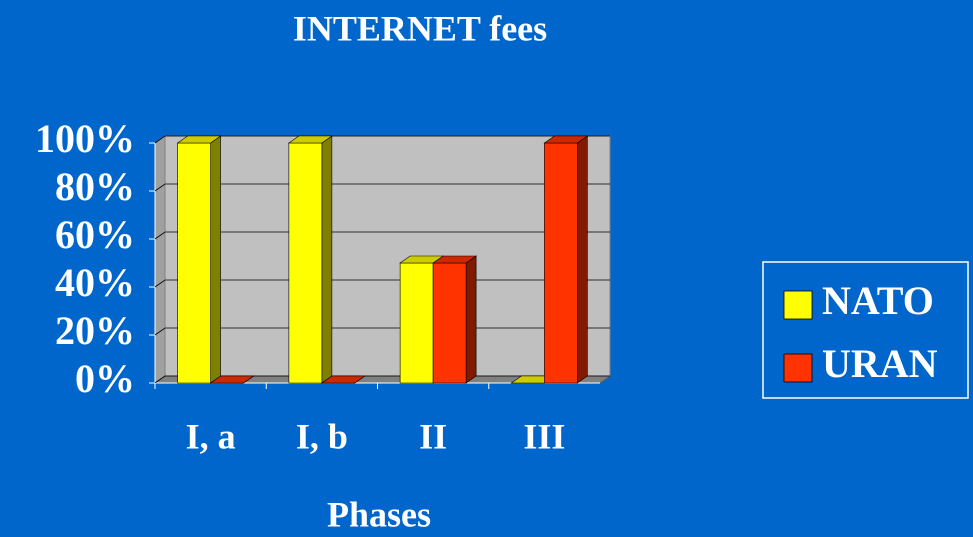 Image resolution: width=973 pixels, height=537 pixels. I want to click on x-tick-label: I, a, so click(211, 436).